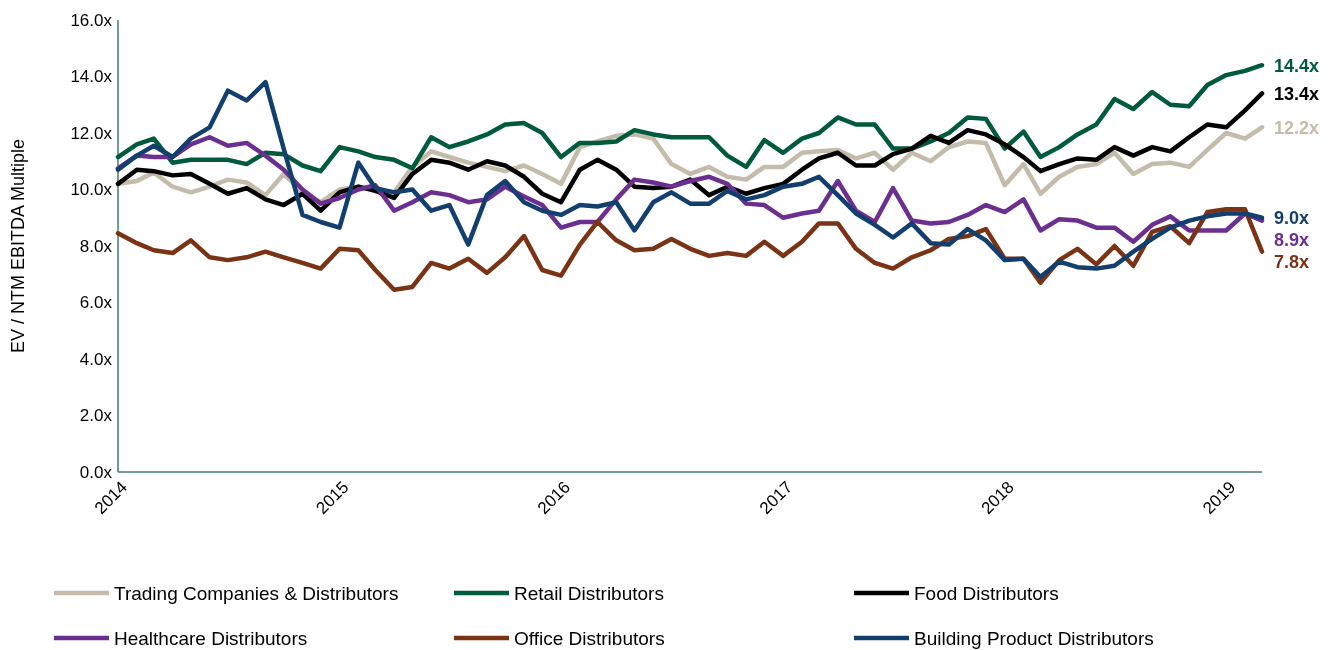 This screenshot has width=1343, height=650. What do you see at coordinates (91, 20) in the screenshot?
I see `y-tick-label: 16.0x` at bounding box center [91, 20].